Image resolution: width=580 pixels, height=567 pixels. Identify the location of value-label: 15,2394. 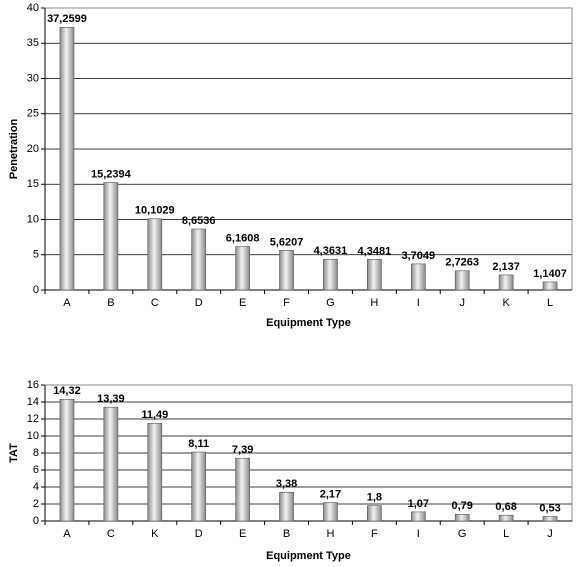
(111, 174).